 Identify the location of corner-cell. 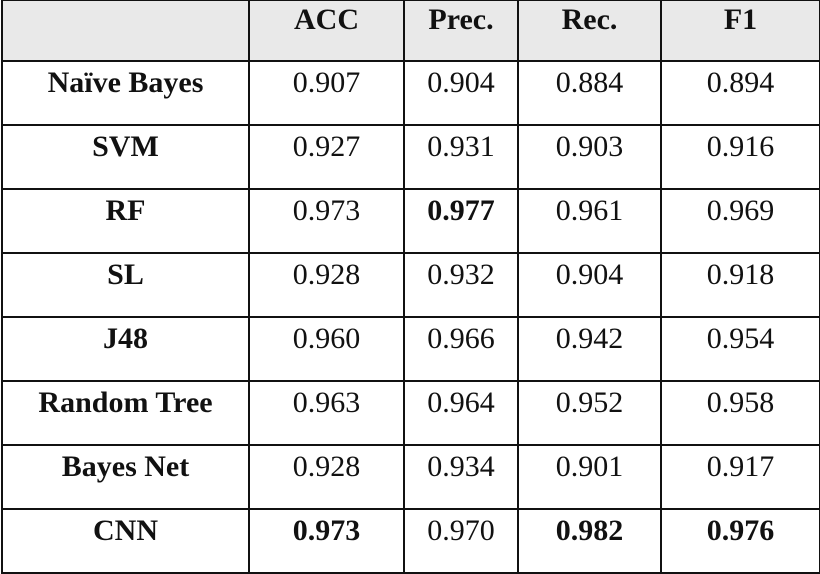
(125, 31).